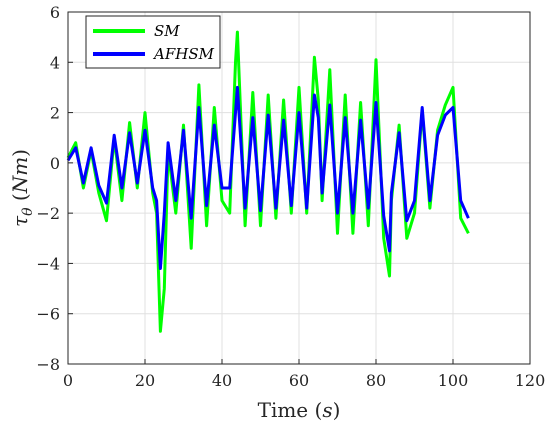 This screenshot has width=550, height=430. Describe the element at coordinates (55, 163) in the screenshot. I see `y-tick-label-4: 0` at that location.